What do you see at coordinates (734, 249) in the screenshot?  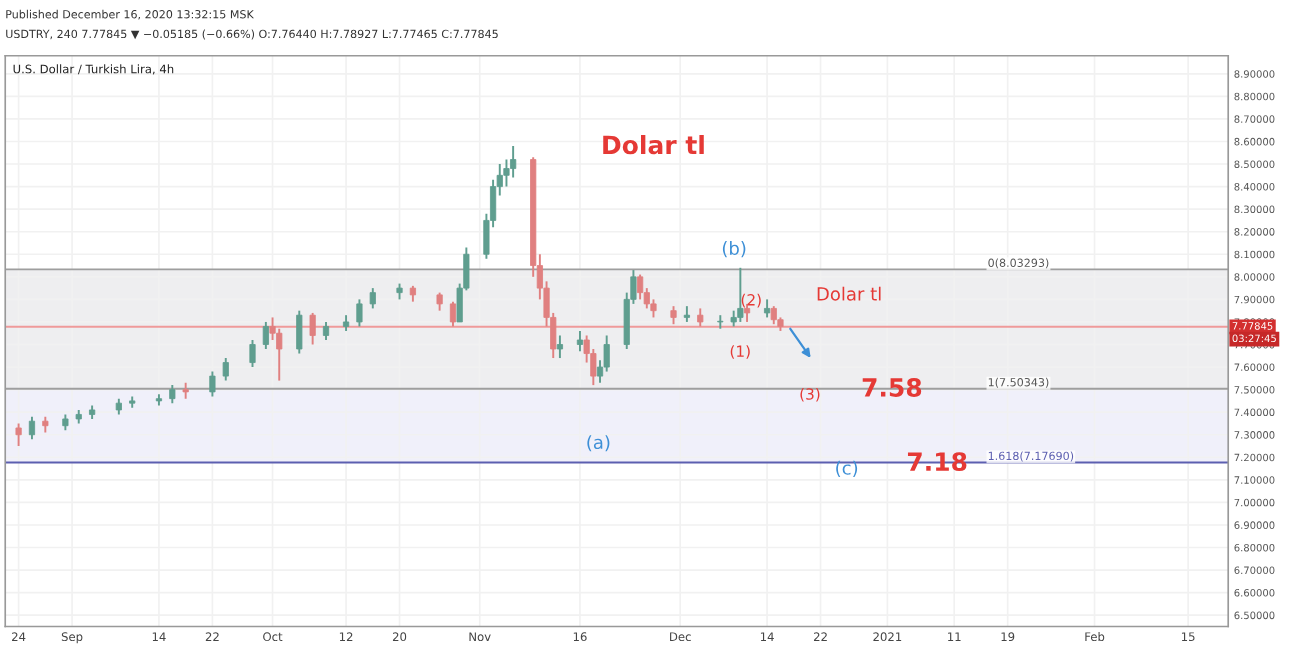 I see `annotation: (b)` at bounding box center [734, 249].